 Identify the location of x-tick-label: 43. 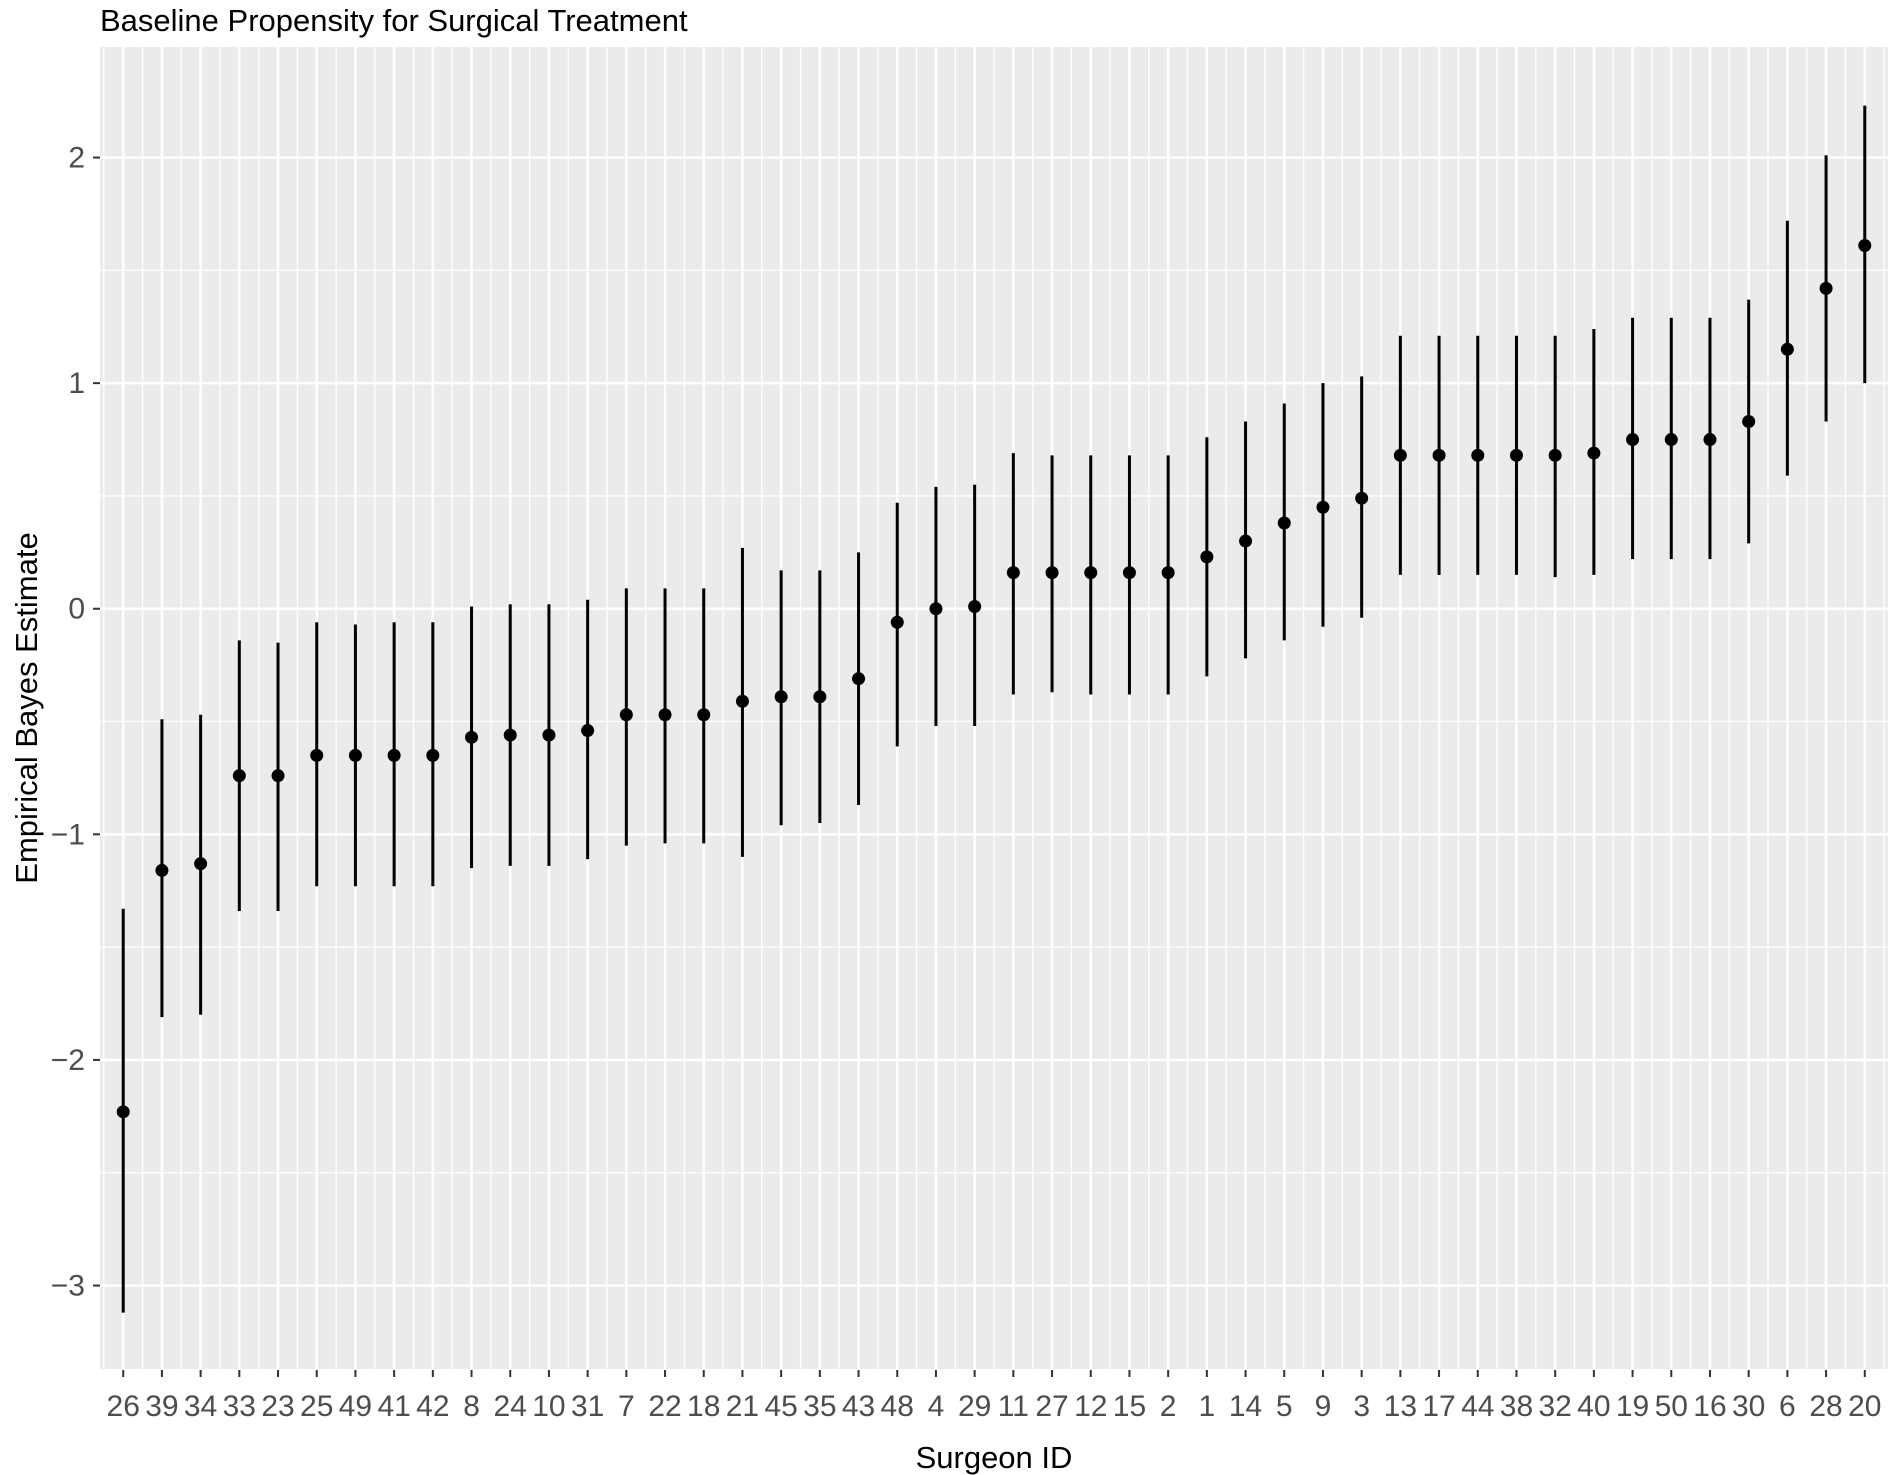
(858, 1406).